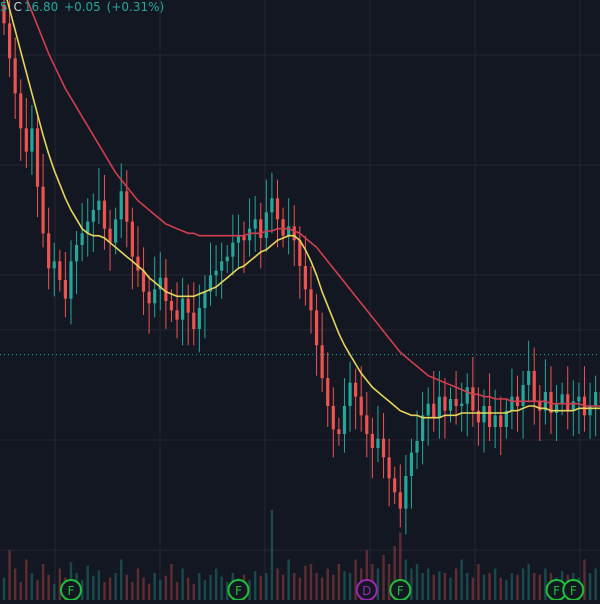  Describe the element at coordinates (367, 590) in the screenshot. I see `dividend-event-marker: D` at that location.